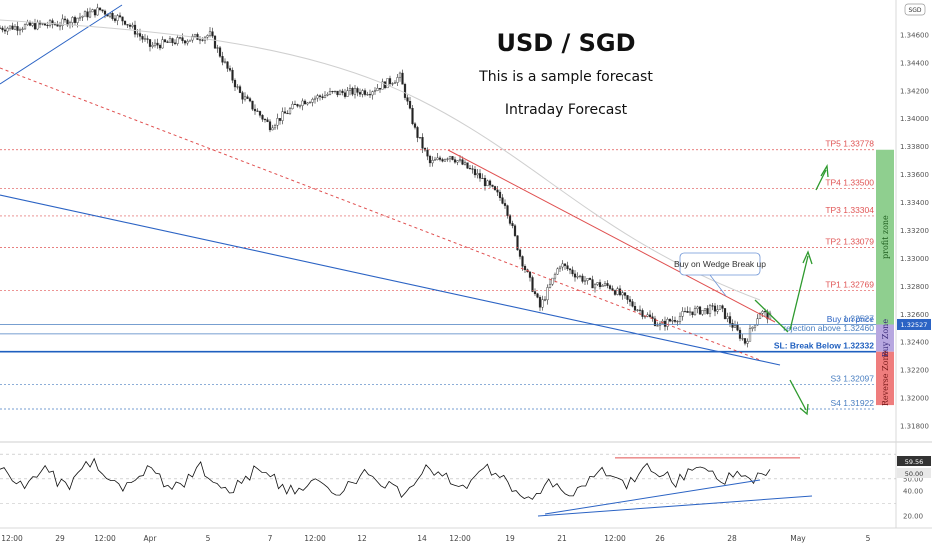 This screenshot has height=550, width=932. What do you see at coordinates (914, 91) in the screenshot?
I see `price-tick-label: 1.34200` at bounding box center [914, 91].